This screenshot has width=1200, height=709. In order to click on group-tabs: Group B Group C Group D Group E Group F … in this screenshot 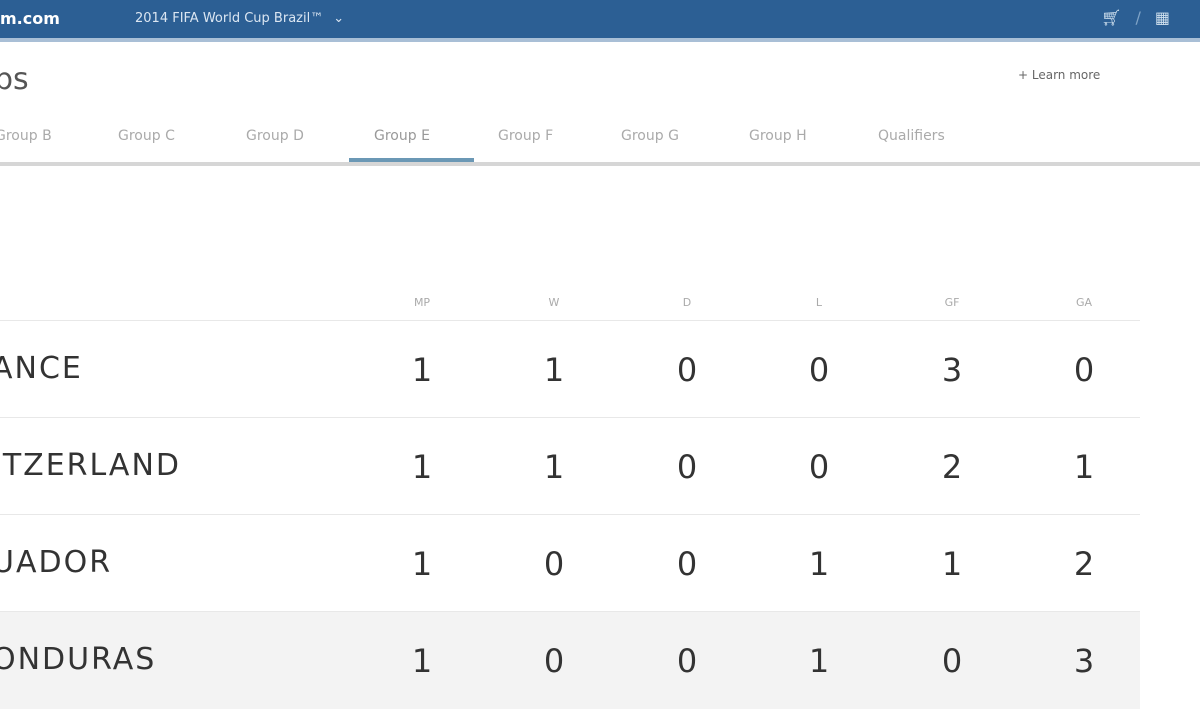, I will do `click(600, 142)`.